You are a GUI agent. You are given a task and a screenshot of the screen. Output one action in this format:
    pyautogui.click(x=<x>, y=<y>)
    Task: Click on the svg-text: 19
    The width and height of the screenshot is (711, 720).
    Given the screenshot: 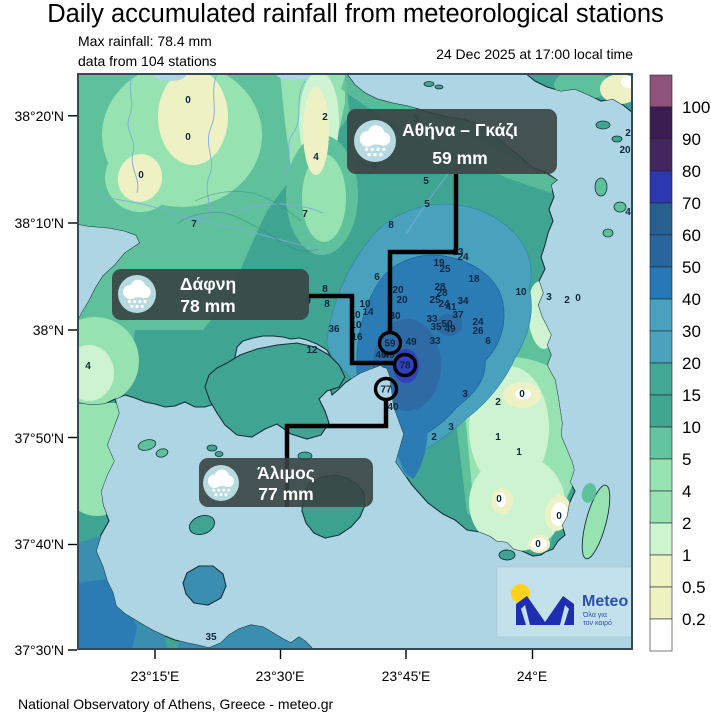 What is the action you would take?
    pyautogui.click(x=439, y=263)
    